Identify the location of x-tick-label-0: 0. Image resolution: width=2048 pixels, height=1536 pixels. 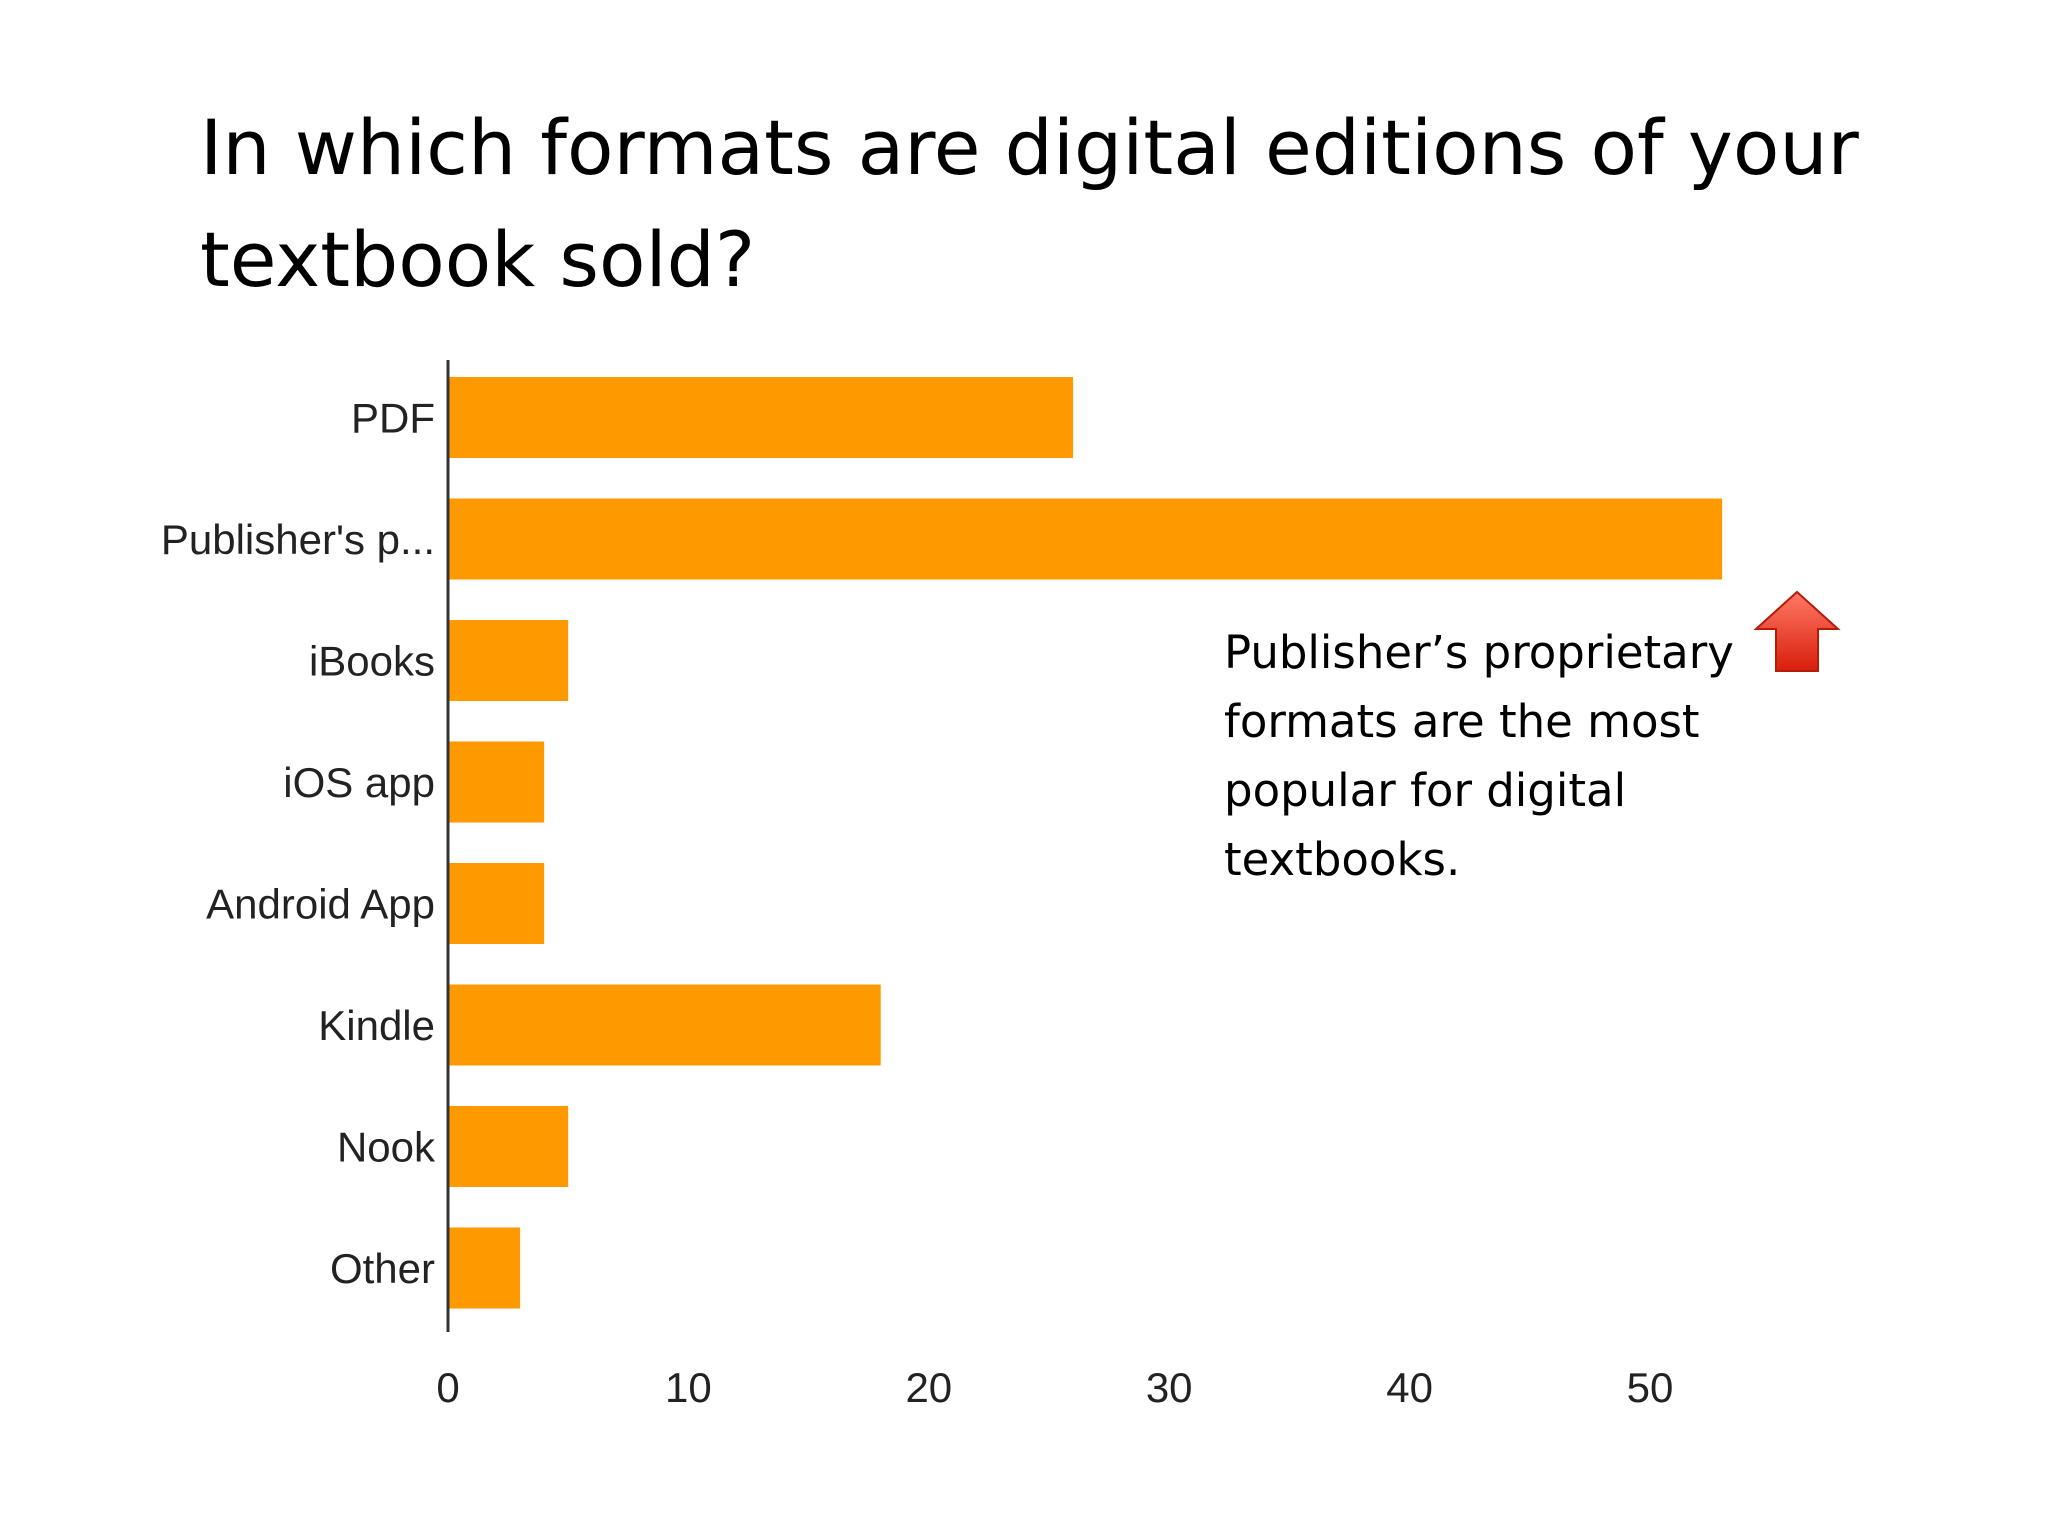
(447, 1387).